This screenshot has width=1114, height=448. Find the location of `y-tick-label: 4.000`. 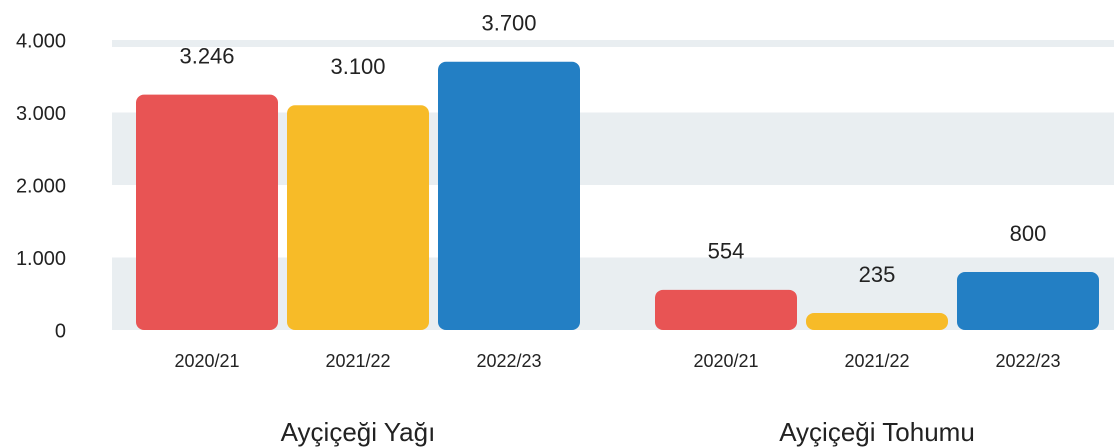

y-tick-label: 4.000 is located at coordinates (41, 41).